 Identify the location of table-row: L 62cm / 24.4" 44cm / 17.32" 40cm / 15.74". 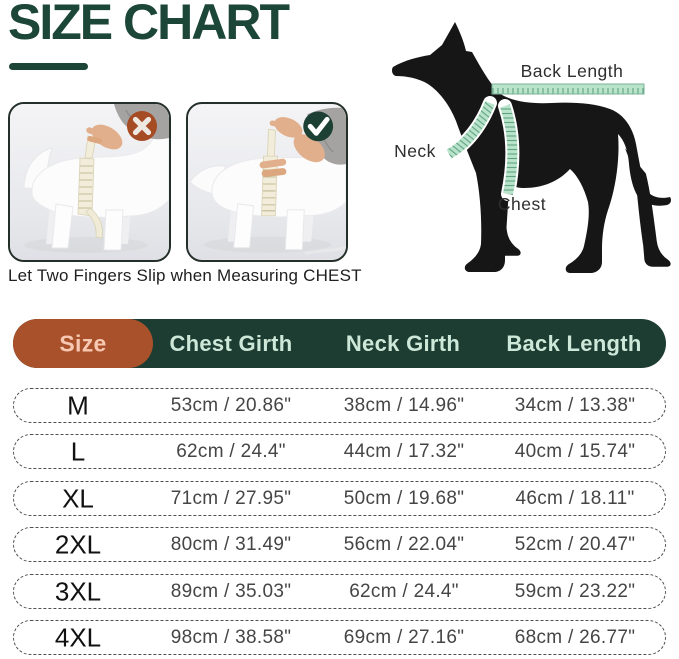
(339, 451).